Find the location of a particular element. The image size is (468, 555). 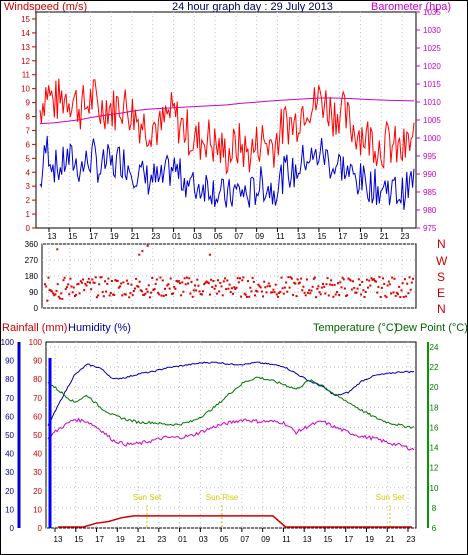

temperature-y-tick-label: 6 is located at coordinates (434, 528).